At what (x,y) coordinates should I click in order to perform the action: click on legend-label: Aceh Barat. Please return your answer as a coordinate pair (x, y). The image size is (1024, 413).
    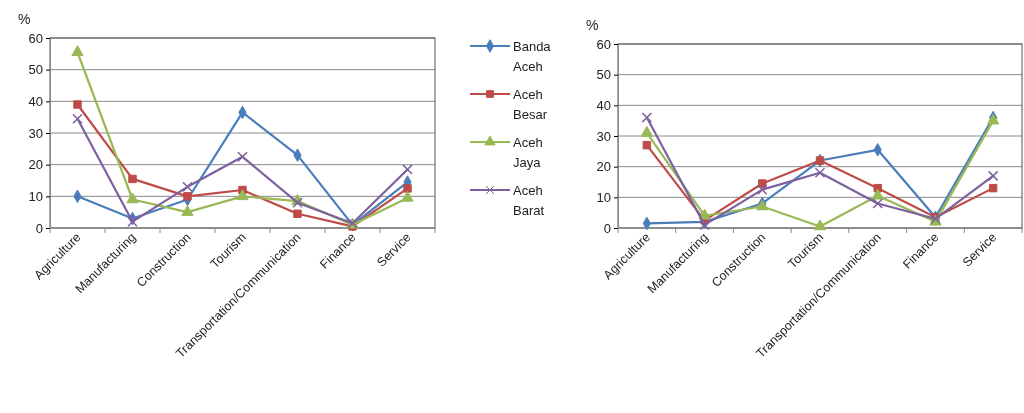
    Looking at the image, I should click on (529, 200).